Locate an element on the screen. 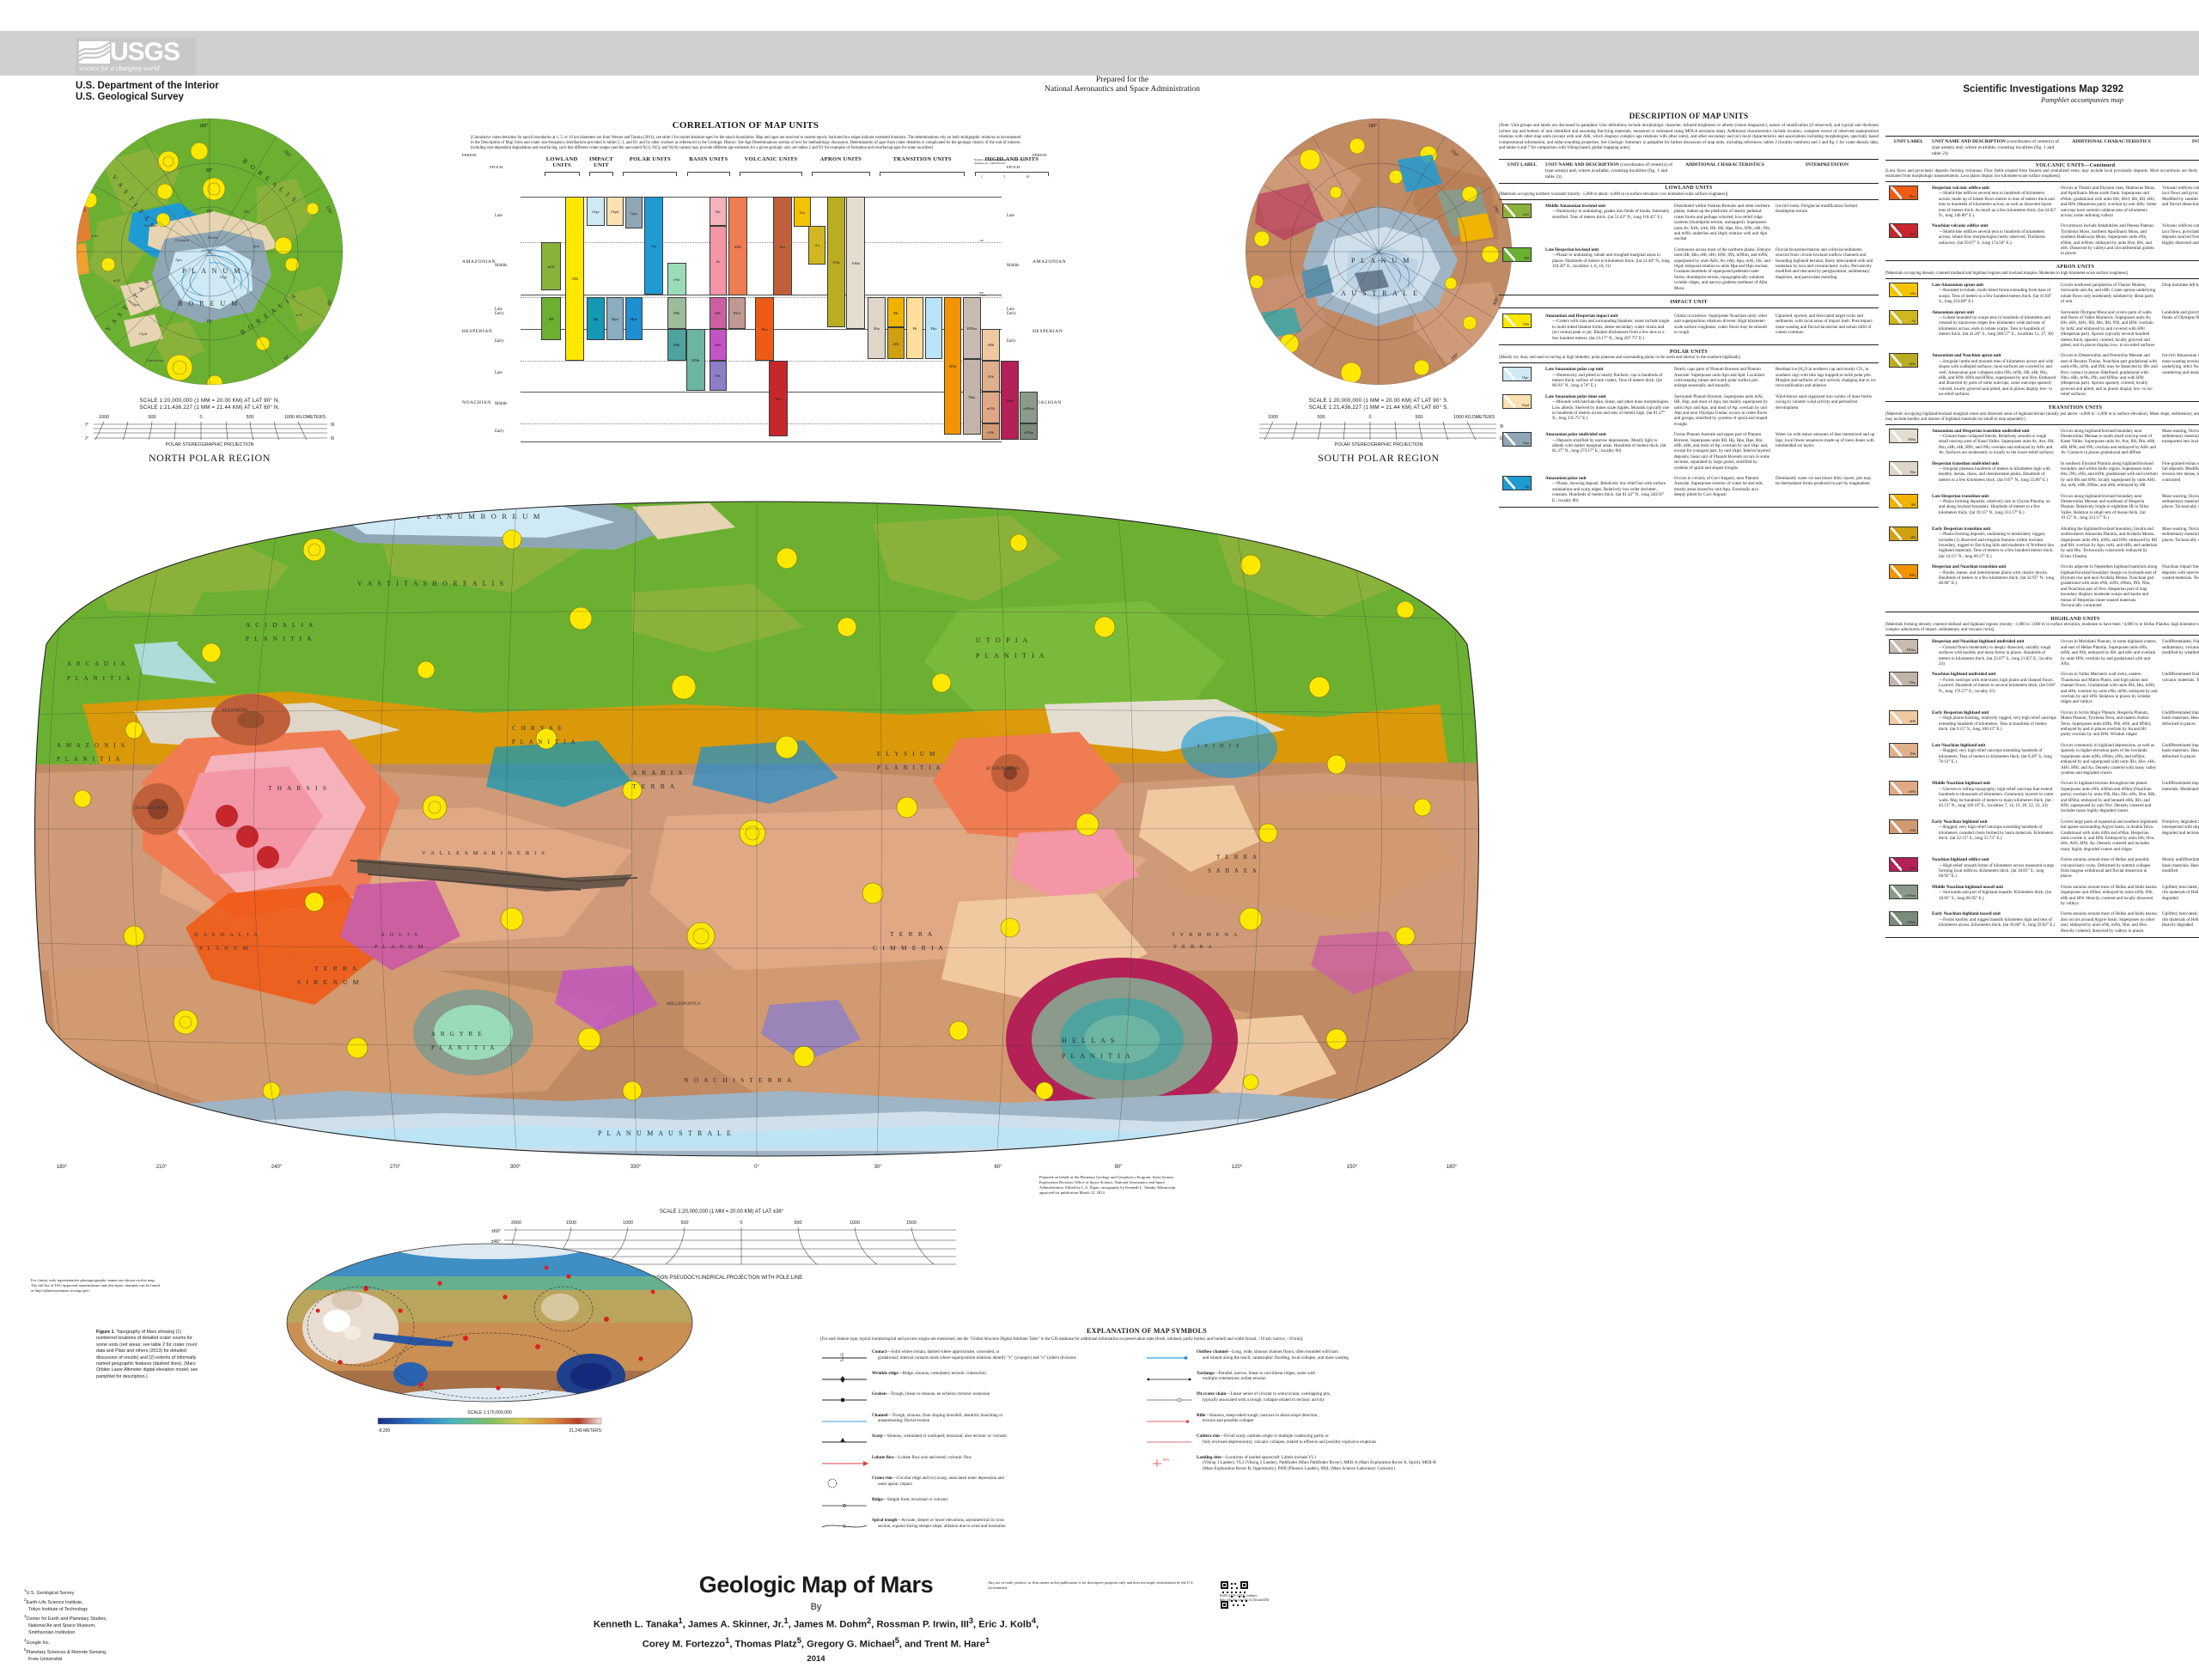 The height and width of the screenshot is (1680, 2199). cmu-unit-box: Hpe is located at coordinates (633, 319).